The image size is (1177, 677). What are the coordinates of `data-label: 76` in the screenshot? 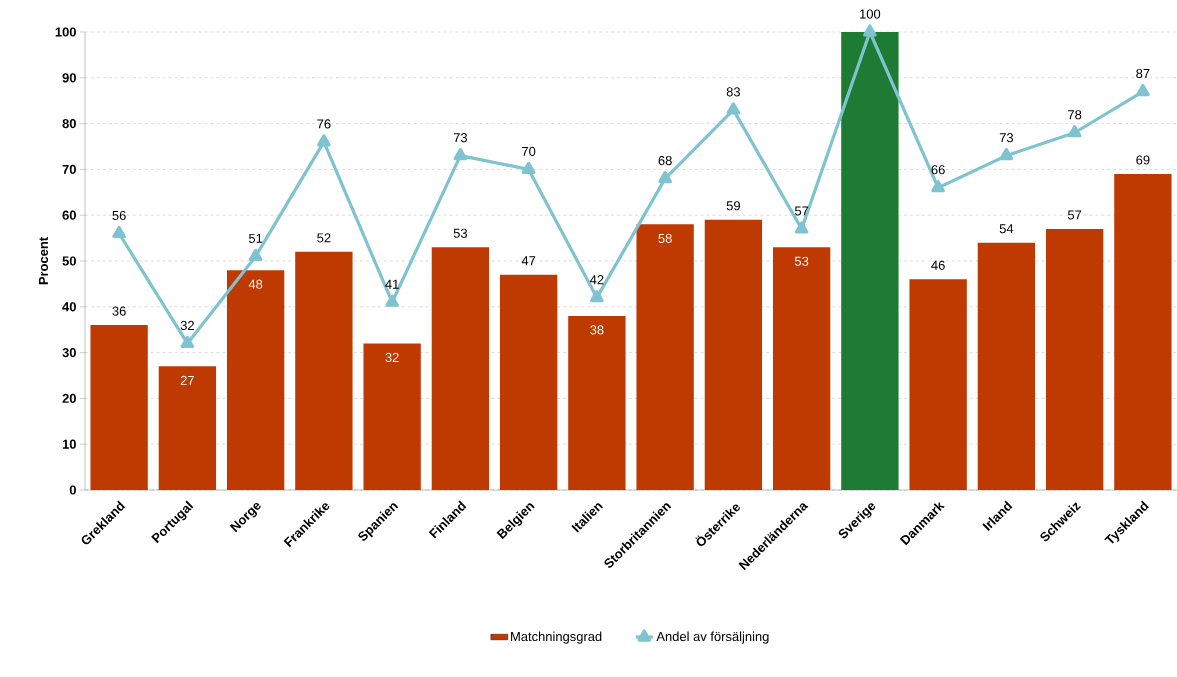 It's located at (324, 124).